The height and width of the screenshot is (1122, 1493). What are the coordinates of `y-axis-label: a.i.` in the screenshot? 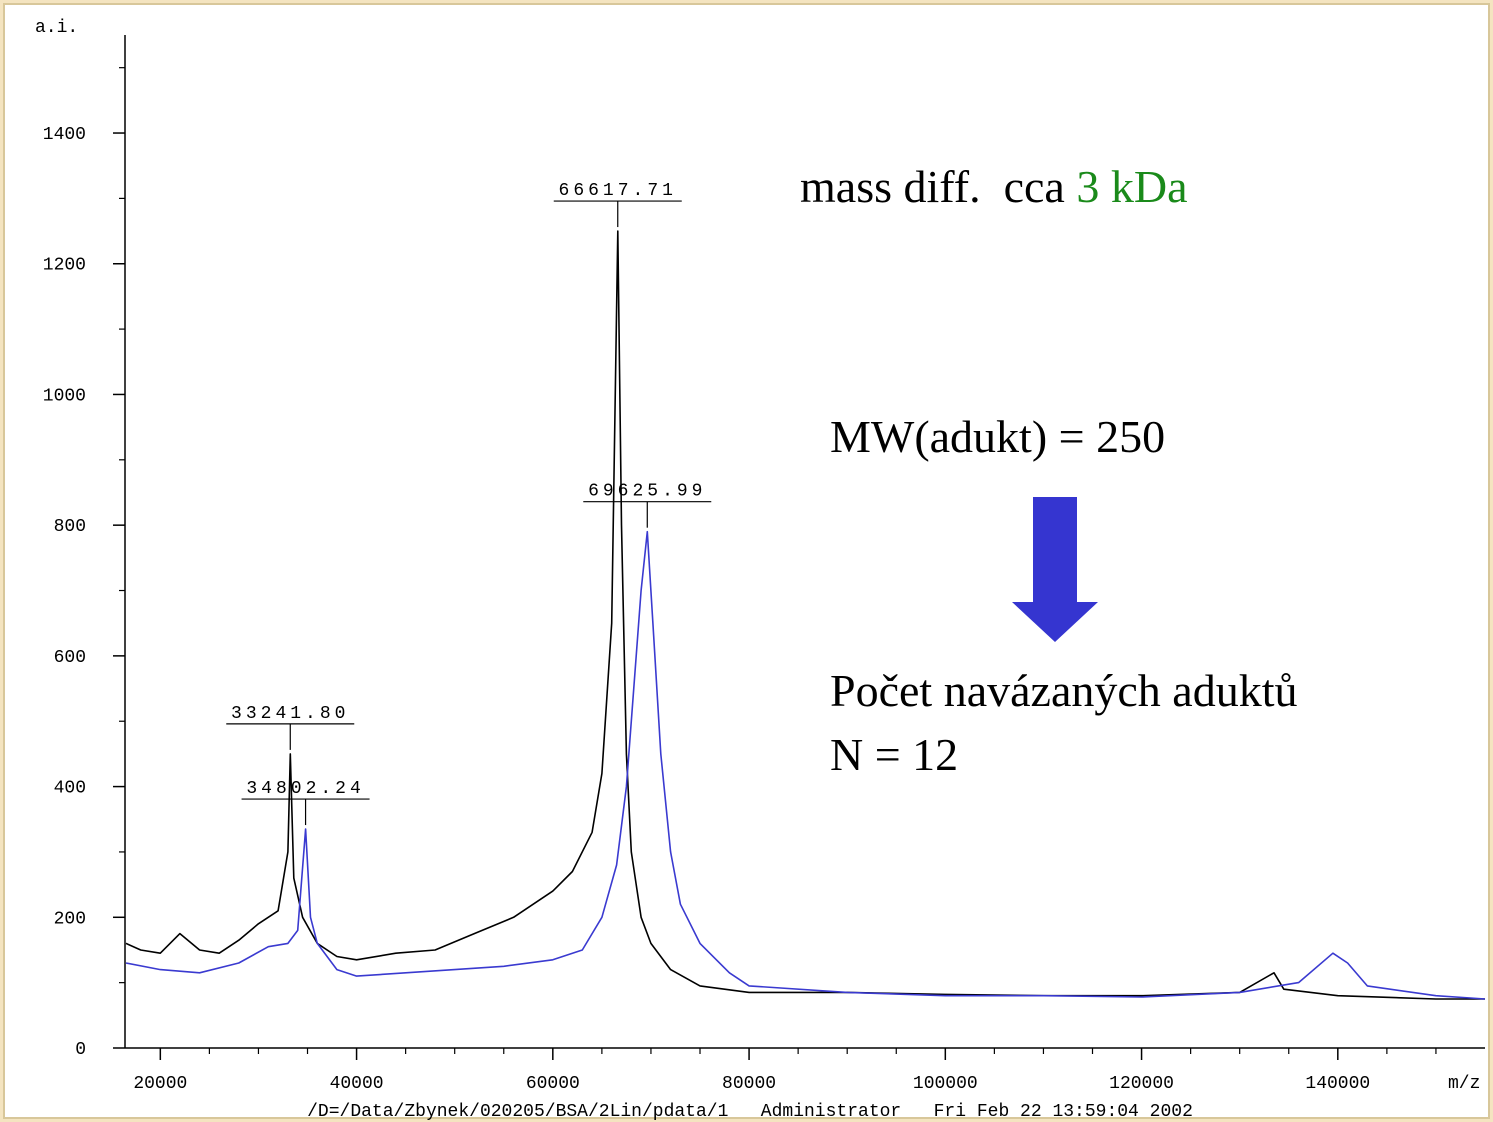 It's located at (56, 28).